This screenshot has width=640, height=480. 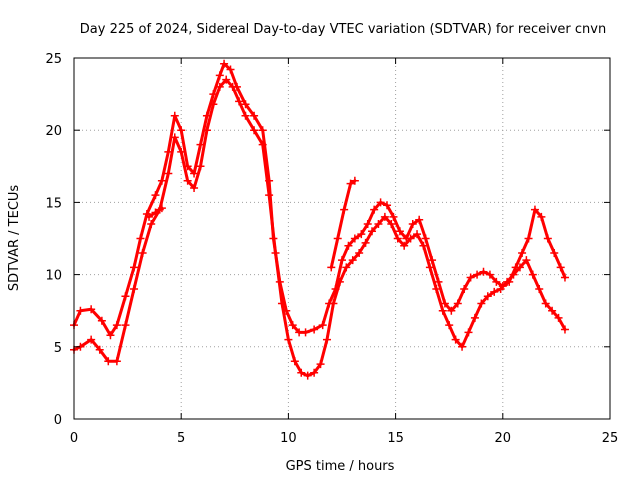 What do you see at coordinates (610, 438) in the screenshot?
I see `x-tick-label: 25` at bounding box center [610, 438].